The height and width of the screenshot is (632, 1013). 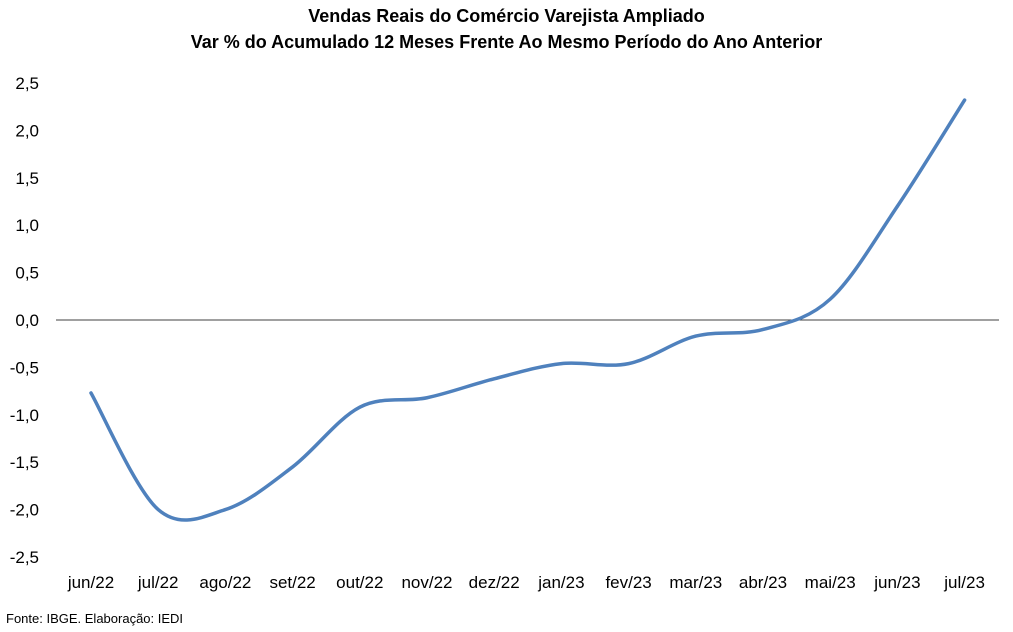 I want to click on y-tick-label: -0,5, so click(x=24, y=367).